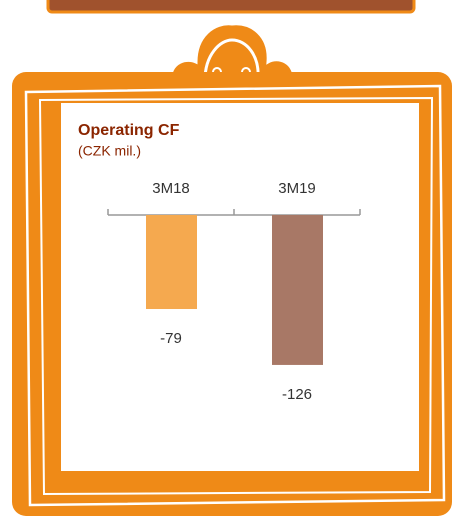  Describe the element at coordinates (171, 338) in the screenshot. I see `data-label: -79` at that location.